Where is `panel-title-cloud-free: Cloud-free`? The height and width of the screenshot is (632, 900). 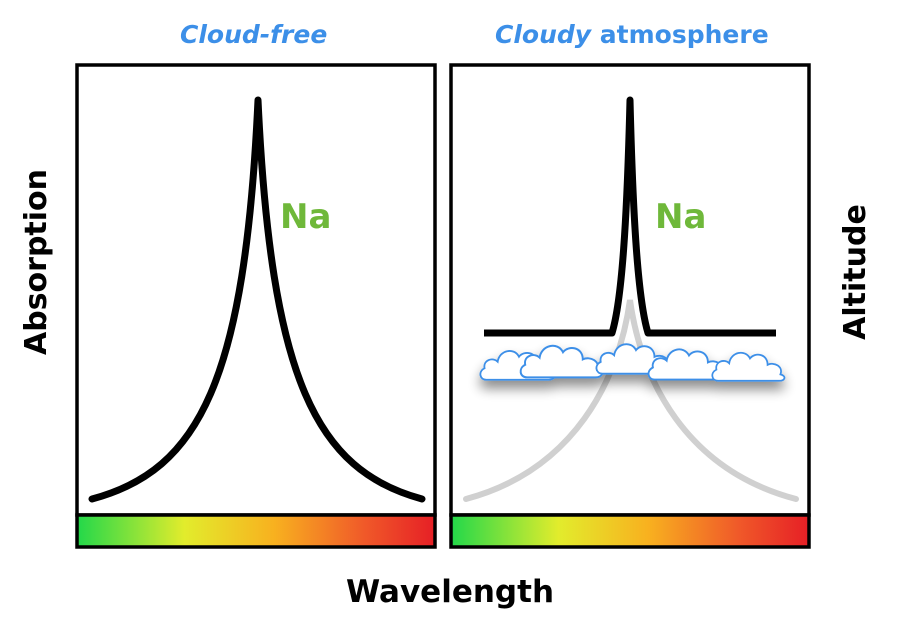 panel-title-cloud-free: Cloud-free is located at coordinates (253, 34).